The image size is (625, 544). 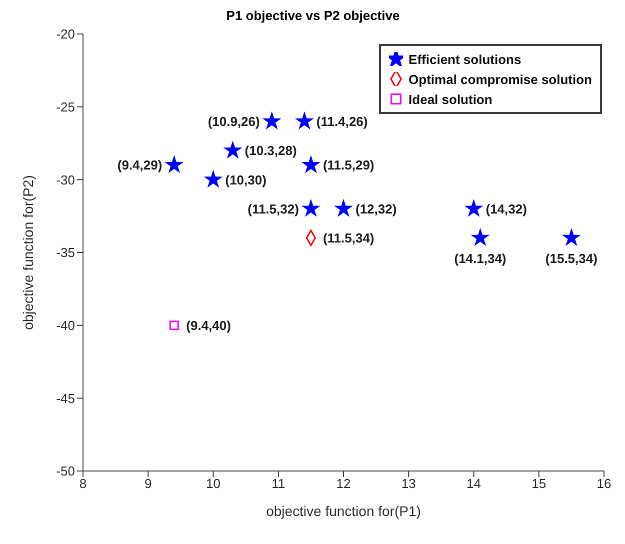 What do you see at coordinates (234, 122) in the screenshot?
I see `annotation: (10.9,26)` at bounding box center [234, 122].